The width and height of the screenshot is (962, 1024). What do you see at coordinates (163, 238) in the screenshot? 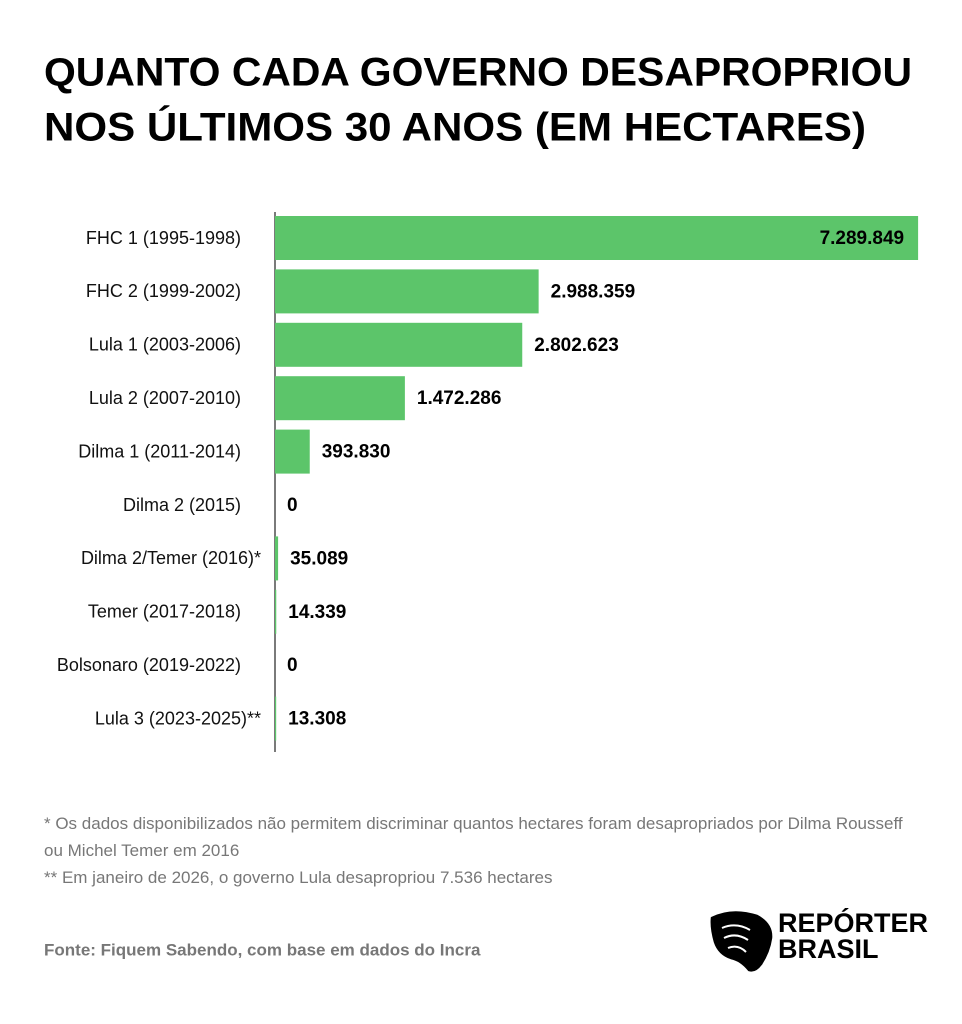
I see `category-label: FHC 1 (1995-1998)` at bounding box center [163, 238].